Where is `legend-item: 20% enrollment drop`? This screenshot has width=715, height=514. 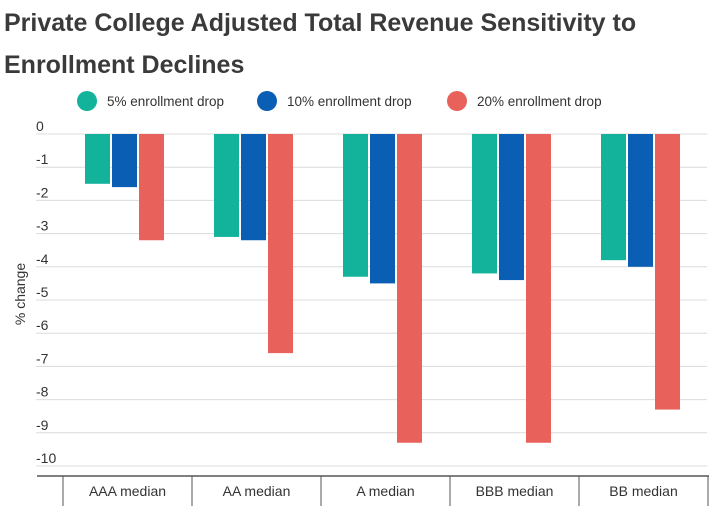
legend-item: 20% enrollment drop is located at coordinates (524, 101).